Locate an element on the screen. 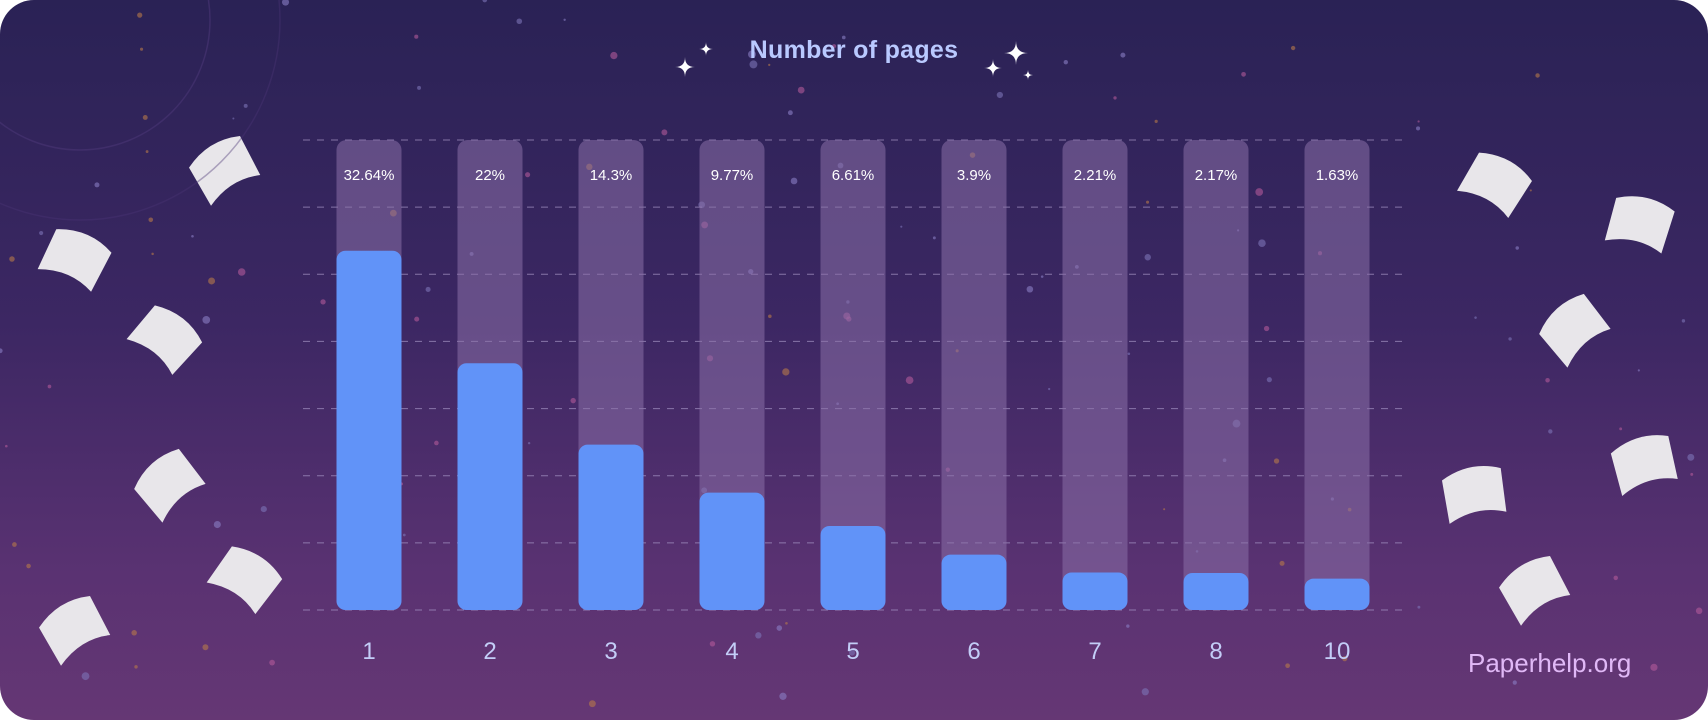 The image size is (1708, 720). bar-value-label: 6.61% is located at coordinates (853, 175).